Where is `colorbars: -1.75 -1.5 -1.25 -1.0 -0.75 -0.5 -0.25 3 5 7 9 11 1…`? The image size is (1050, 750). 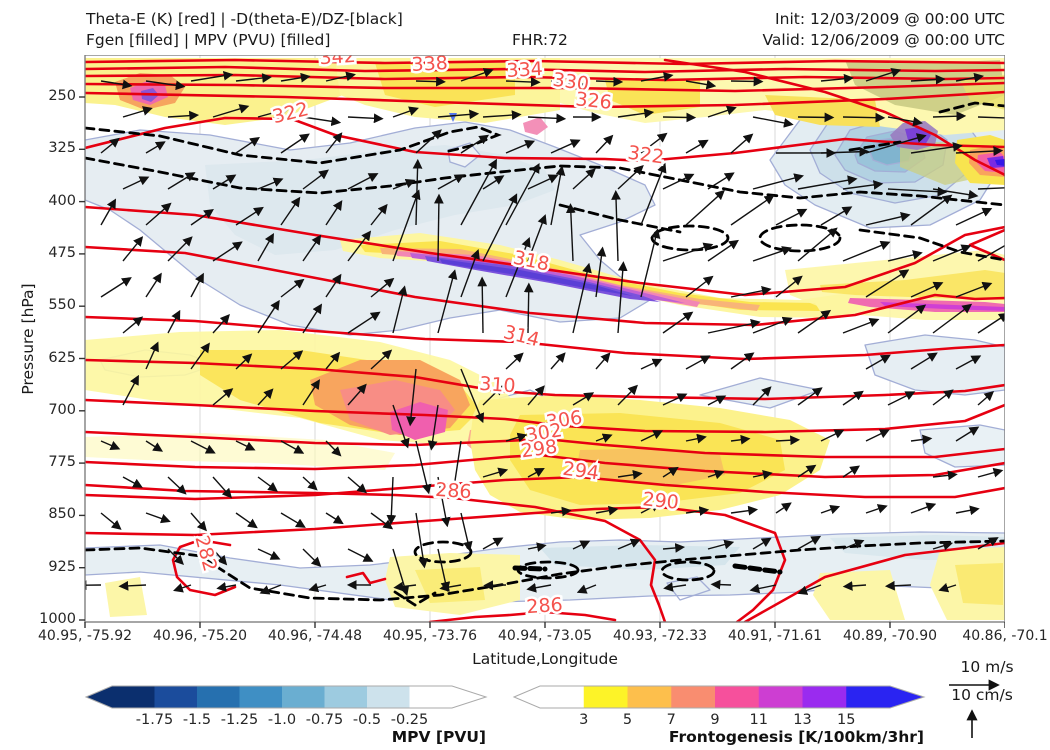 colorbars: -1.75 -1.5 -1.25 -1.0 -0.75 -0.5 -0.25 3 5 7 9 11 1… is located at coordinates (505, 715).